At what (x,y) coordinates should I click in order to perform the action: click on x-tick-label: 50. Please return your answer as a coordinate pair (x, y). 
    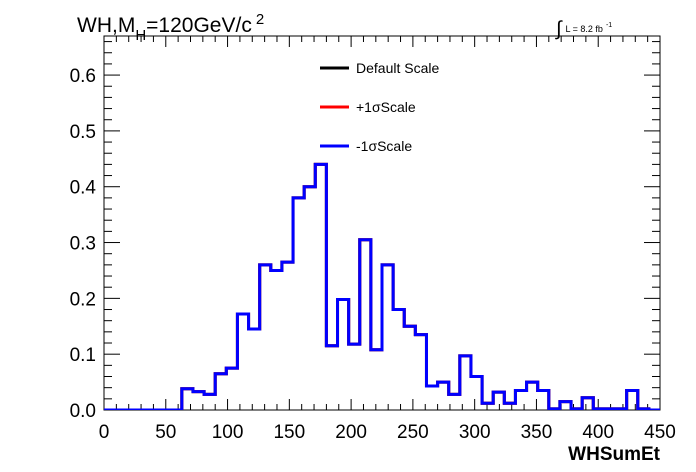
    Looking at the image, I should click on (165, 432).